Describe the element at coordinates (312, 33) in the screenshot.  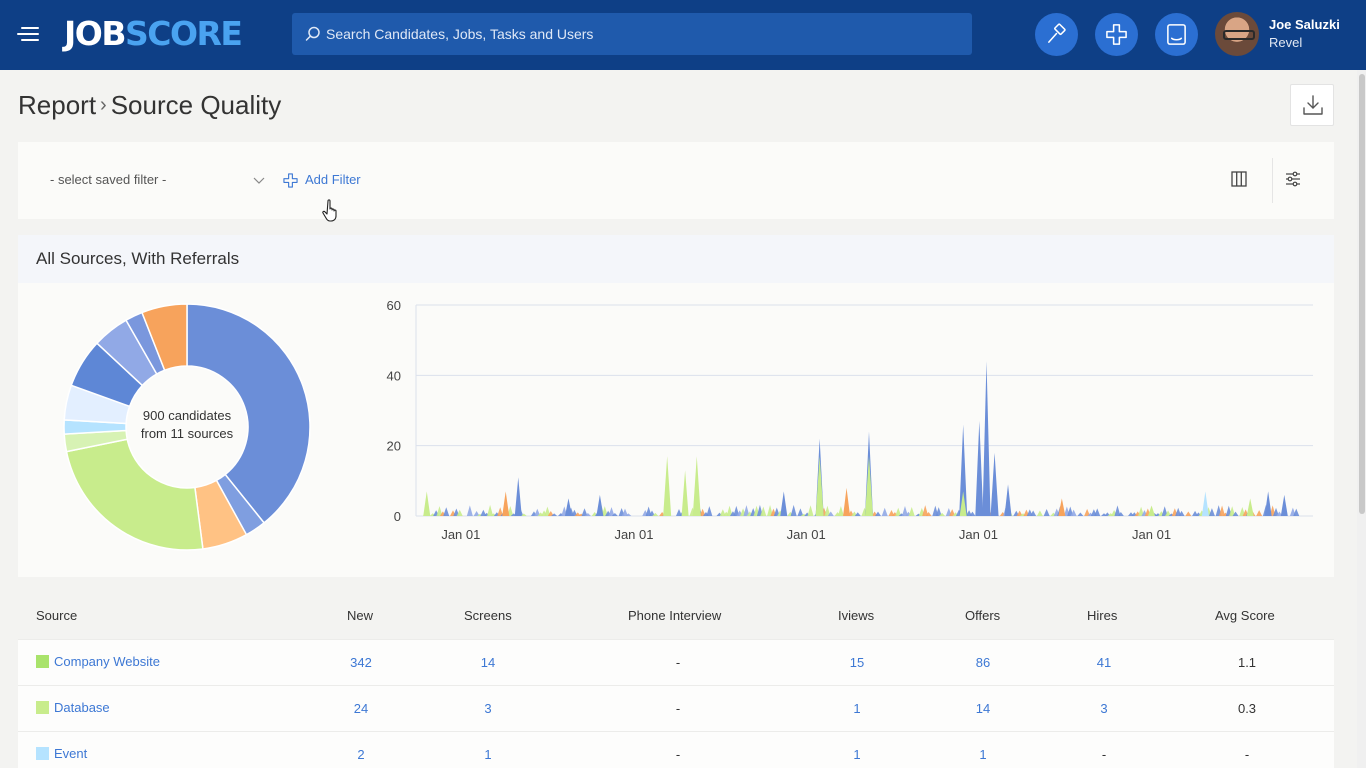
I see `search-icon` at that location.